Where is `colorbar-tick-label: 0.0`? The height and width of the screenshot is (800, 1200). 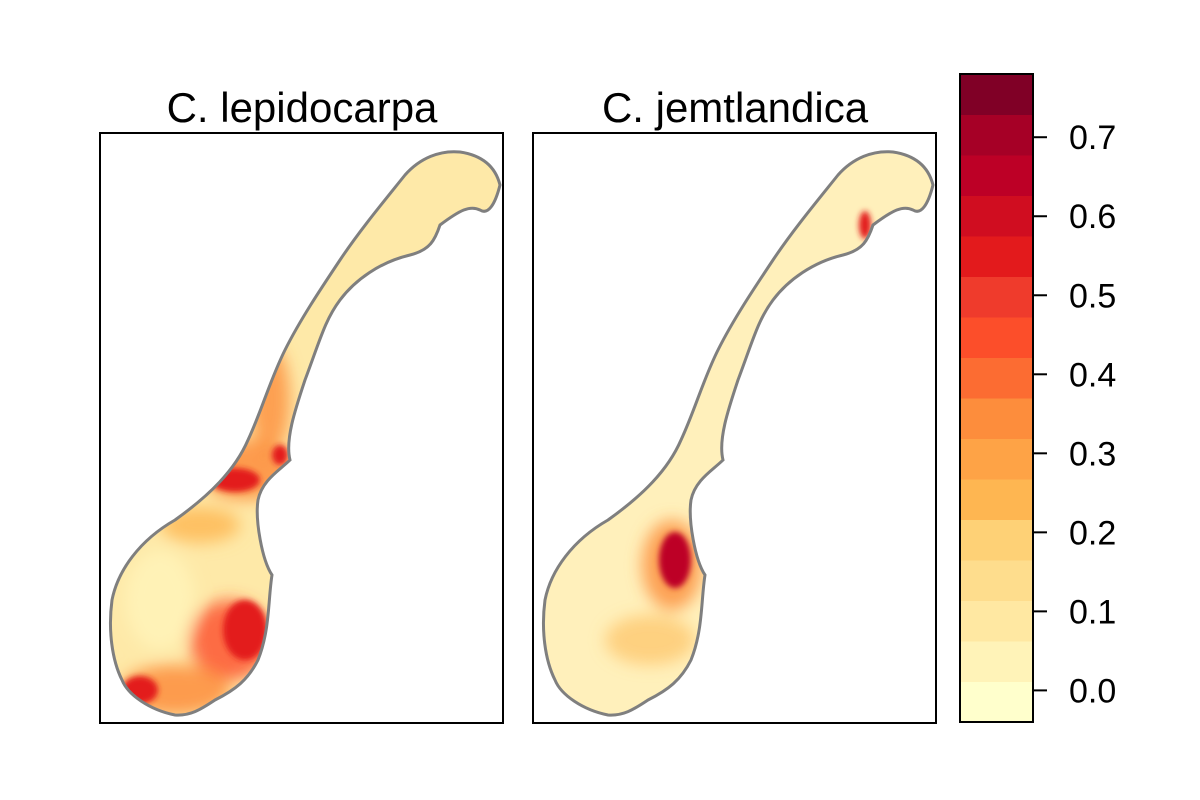
colorbar-tick-label: 0.0 is located at coordinates (1092, 691).